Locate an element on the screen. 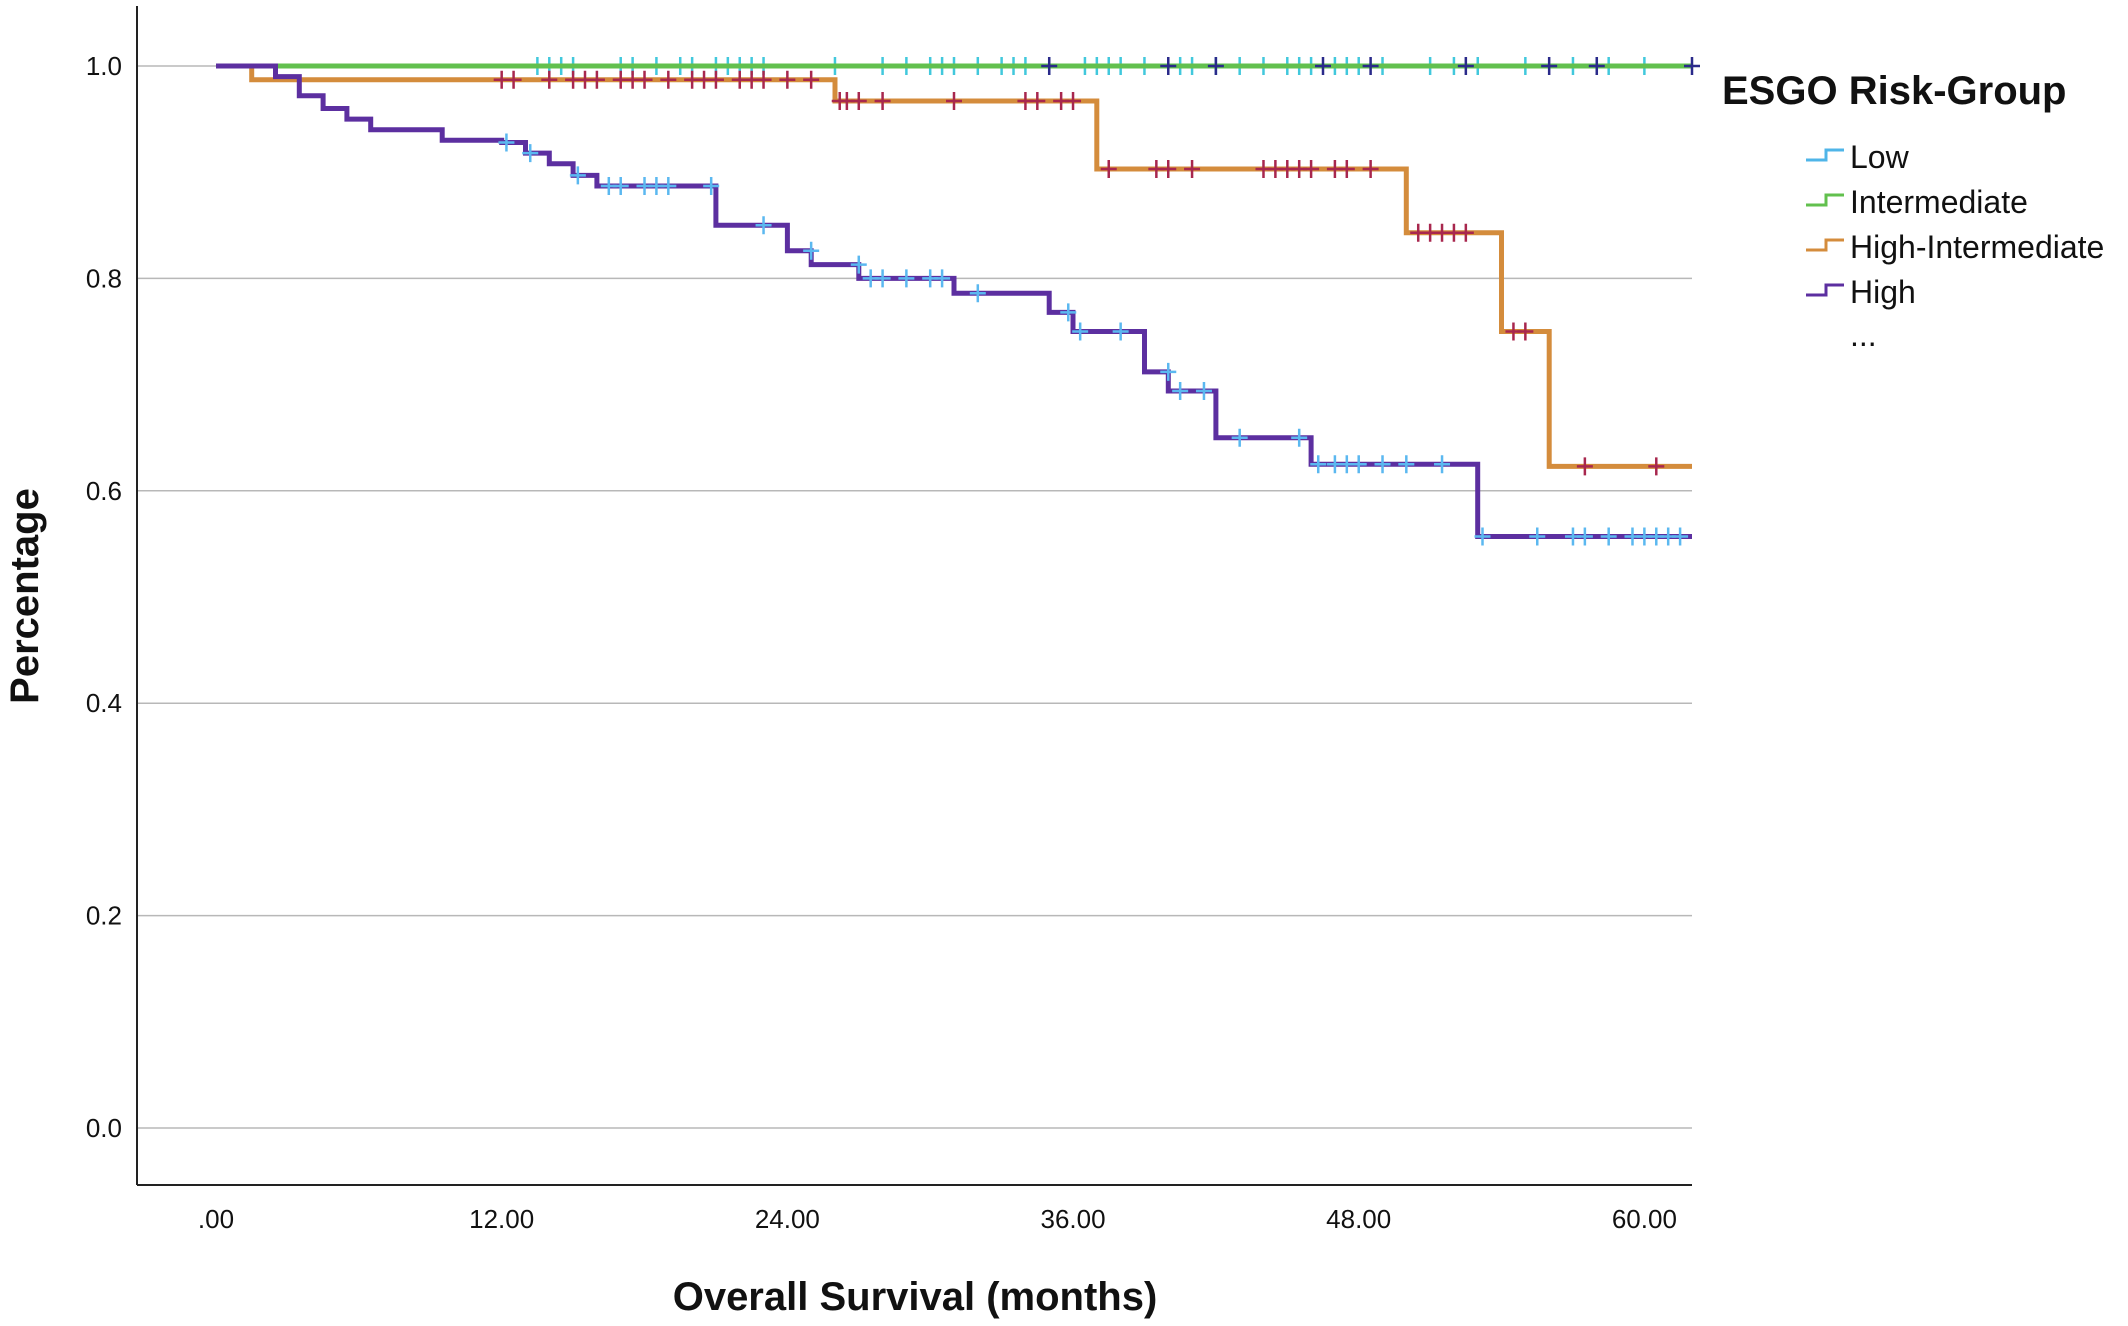 The height and width of the screenshot is (1326, 2128). legend-item: High-Intermediate is located at coordinates (1955, 247).